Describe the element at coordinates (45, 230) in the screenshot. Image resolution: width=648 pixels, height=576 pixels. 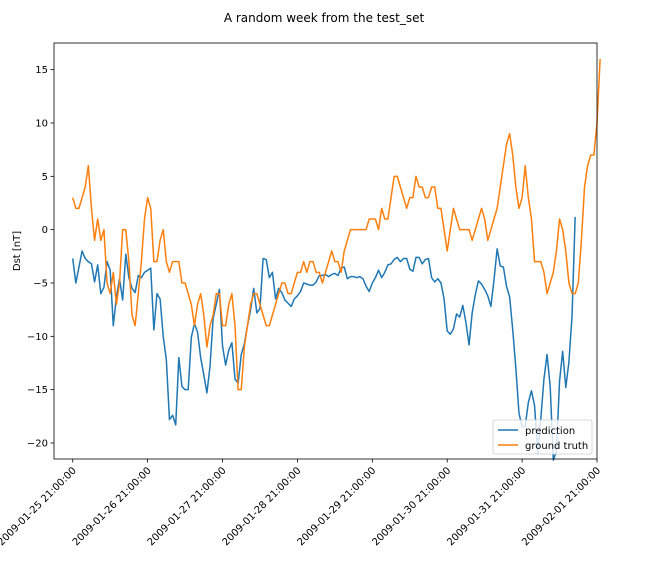
I see `y-tick-label: 0` at that location.